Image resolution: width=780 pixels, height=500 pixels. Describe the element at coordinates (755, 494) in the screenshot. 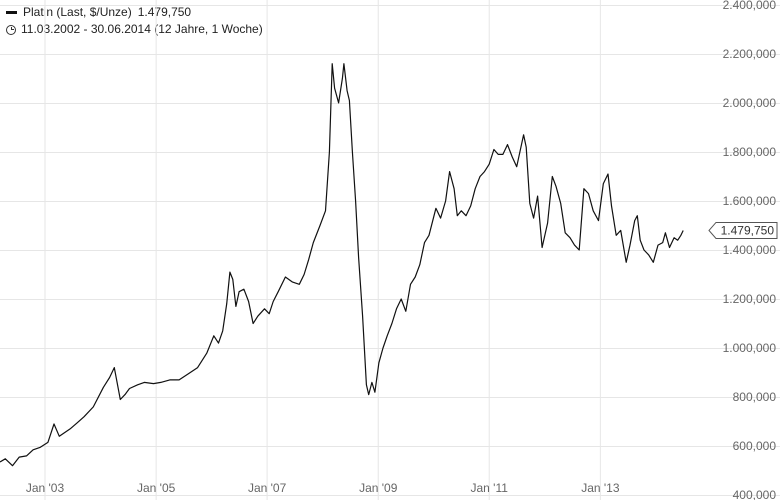

I see `y-tick-label: 400,000` at that location.